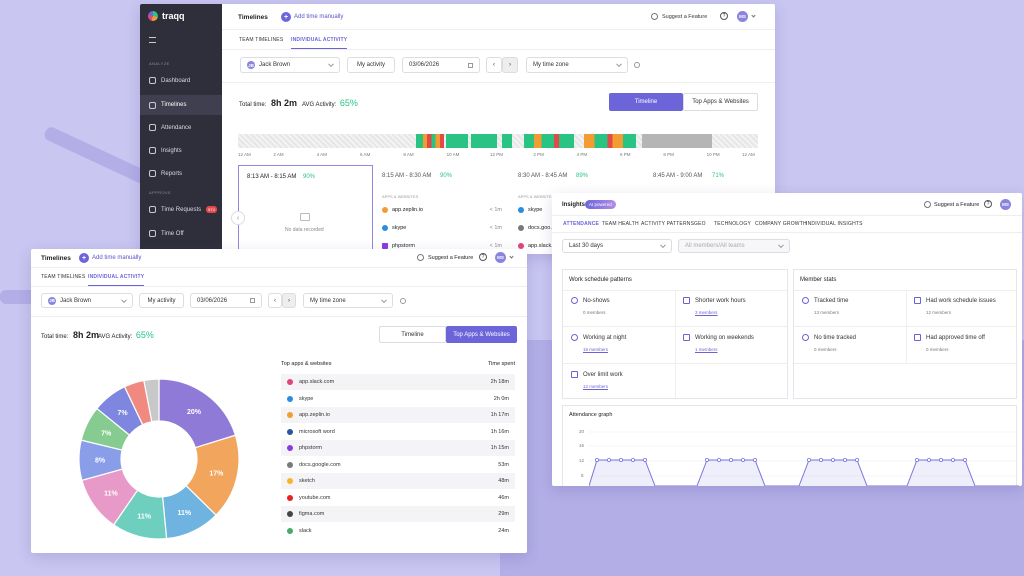 The height and width of the screenshot is (576, 1024). I want to click on header-divider, so click(498, 29).